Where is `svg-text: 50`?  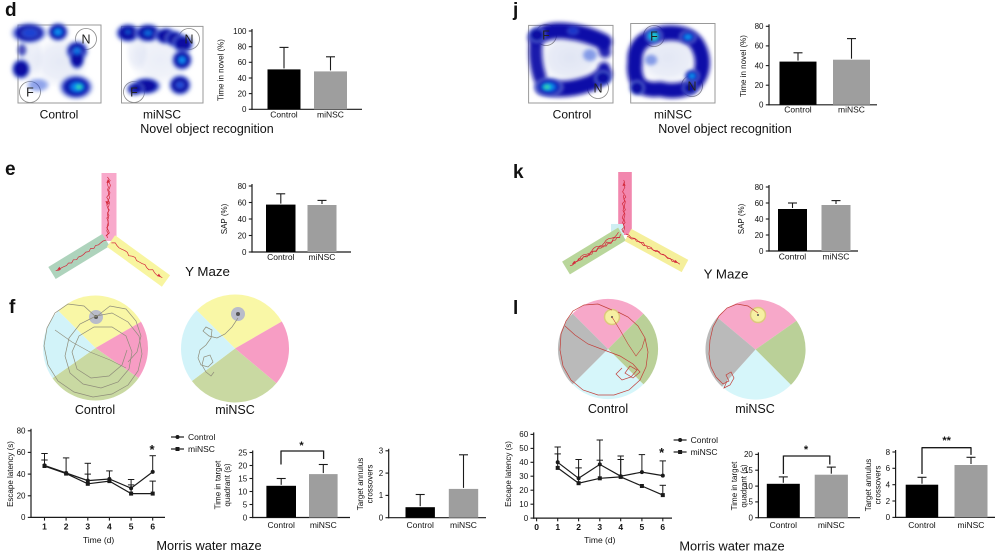 svg-text: 50 is located at coordinates (523, 448).